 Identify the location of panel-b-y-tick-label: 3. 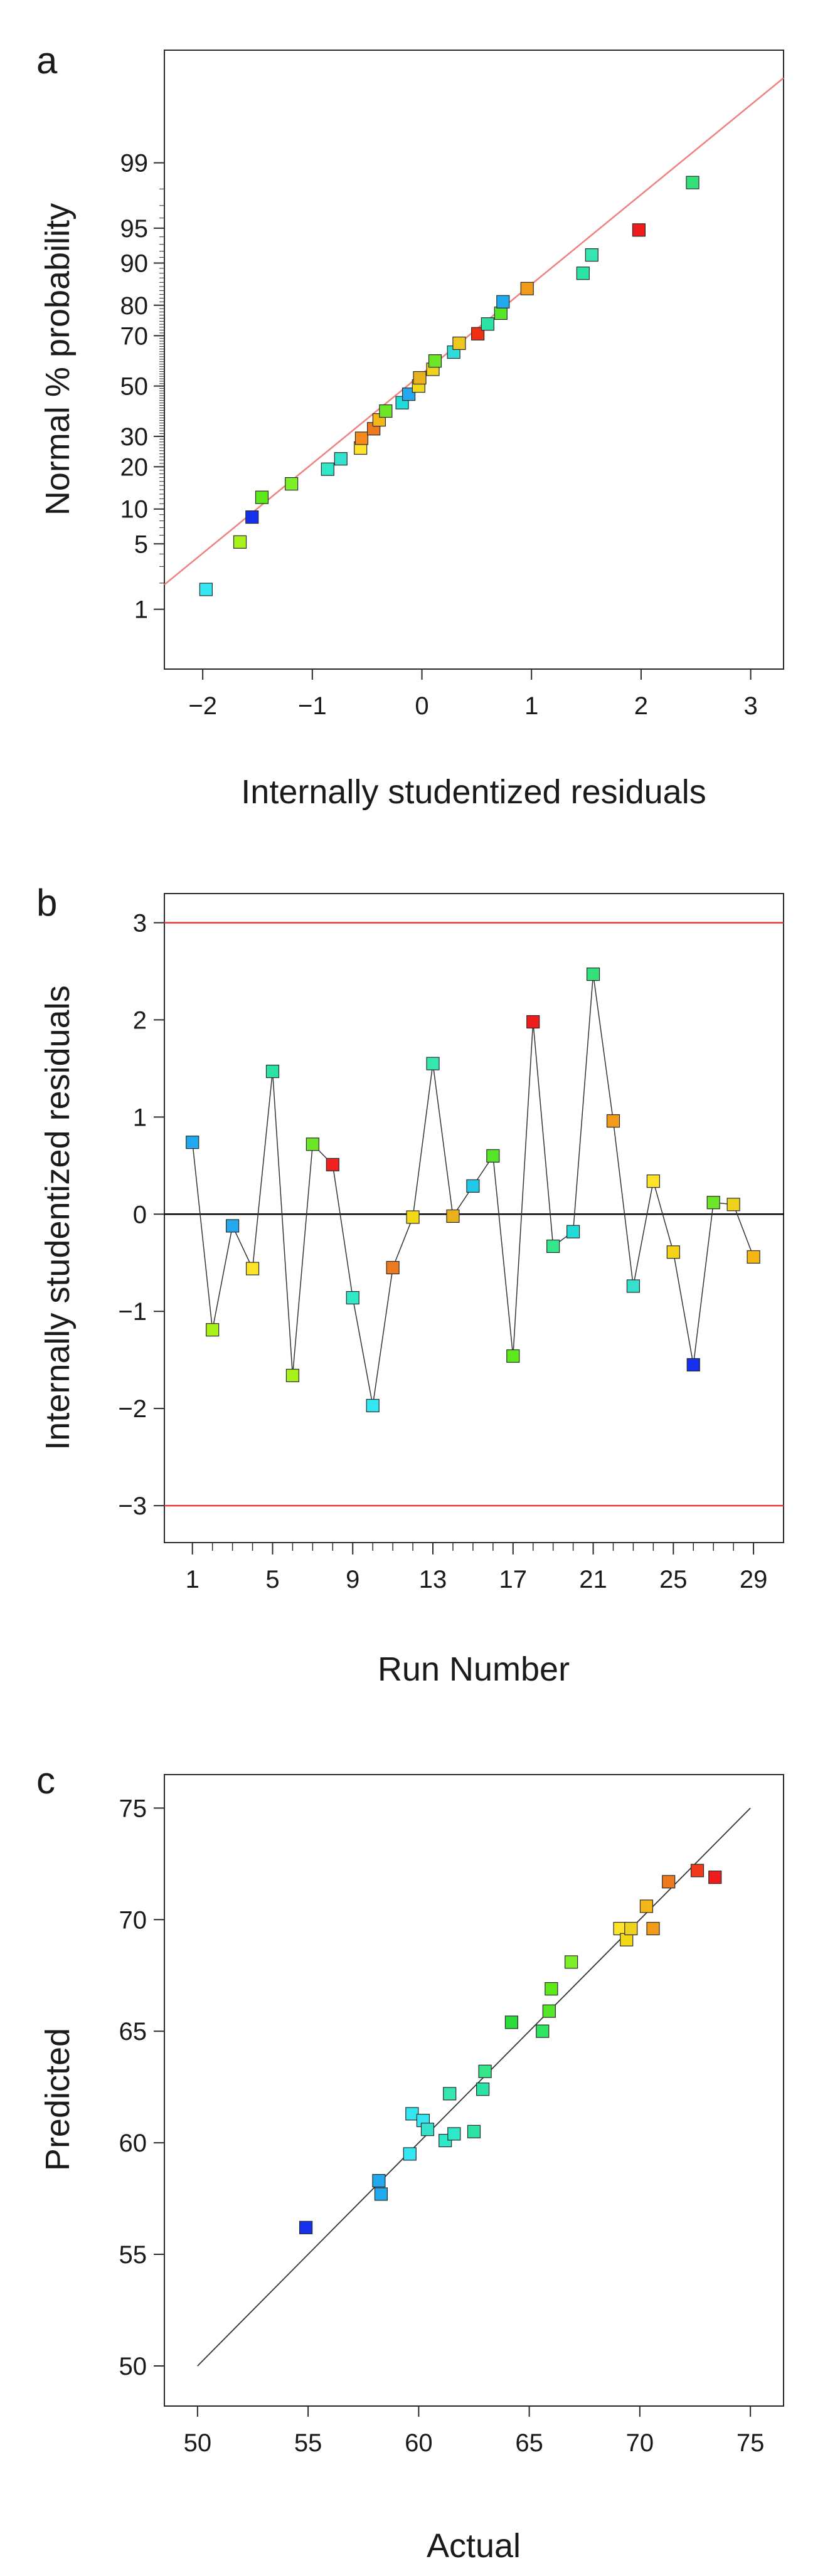
(140, 923).